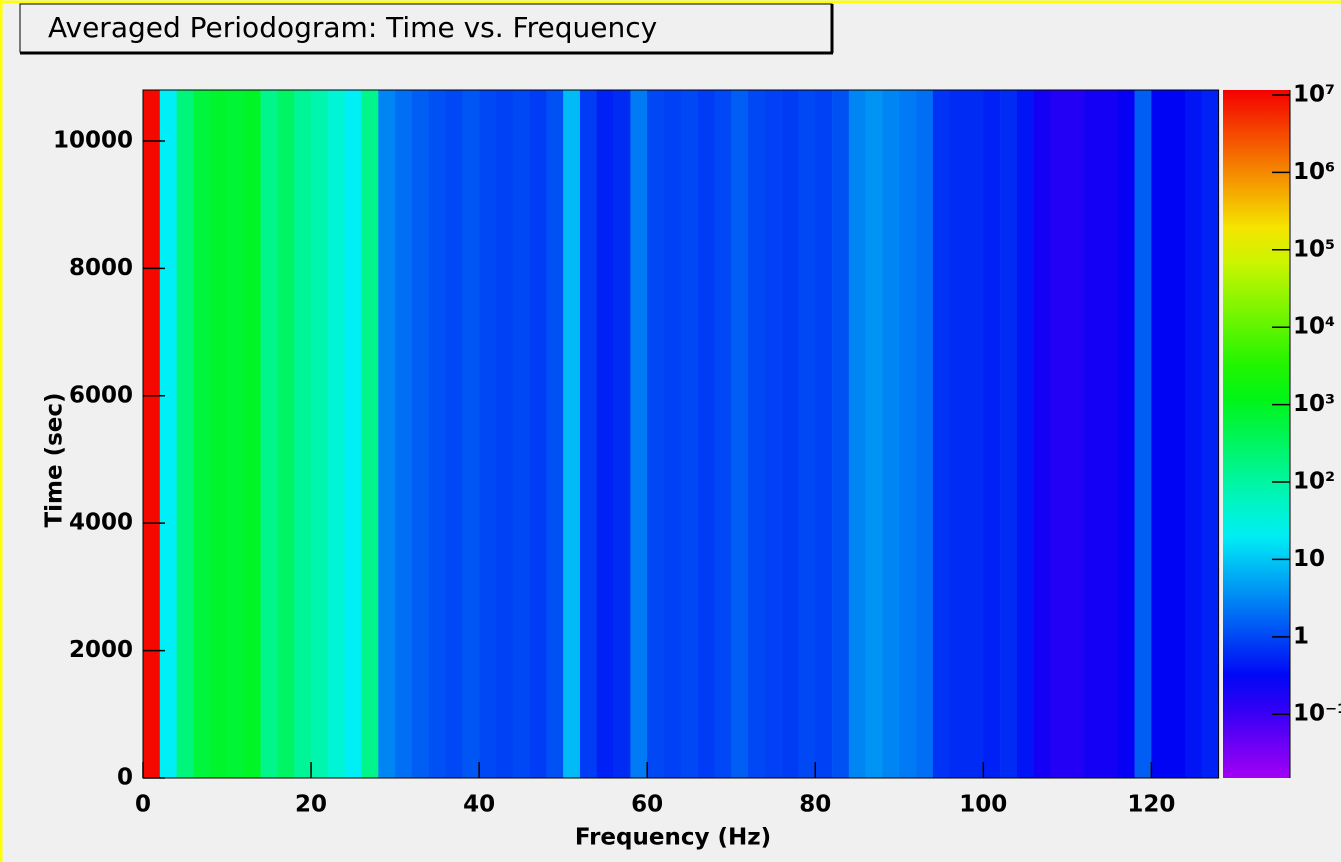 The image size is (1341, 862). Describe the element at coordinates (1314, 94) in the screenshot. I see `colorbar-tick-label: 10⁷` at that location.